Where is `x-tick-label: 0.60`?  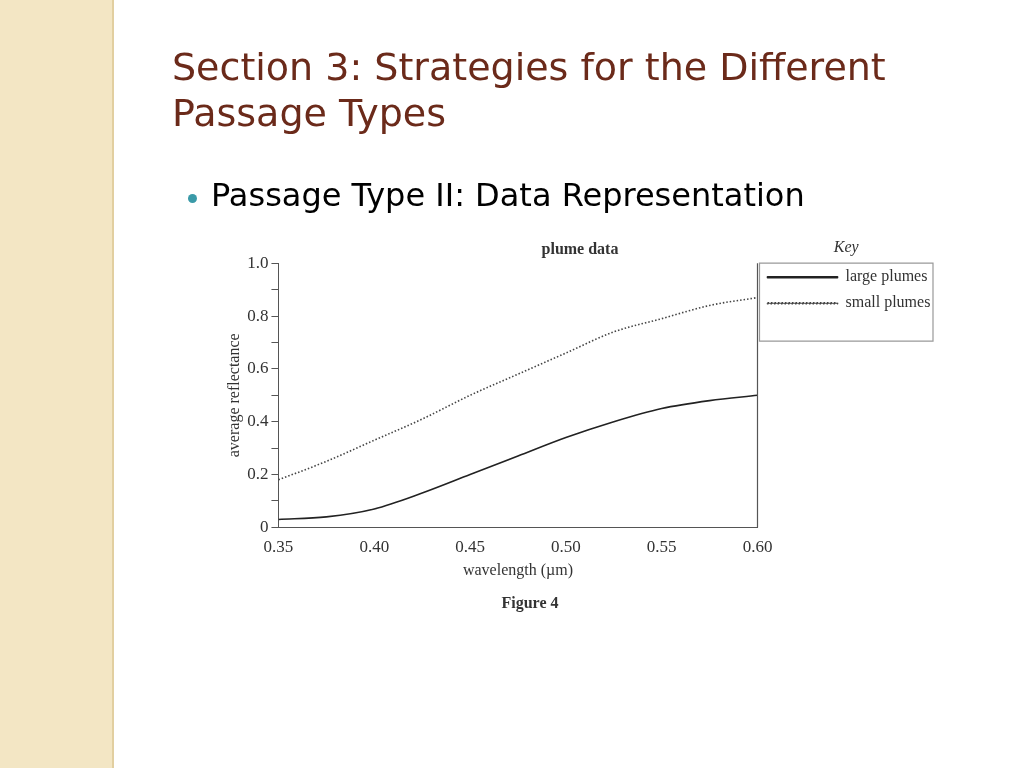
x-tick-label: 0.60 is located at coordinates (757, 547).